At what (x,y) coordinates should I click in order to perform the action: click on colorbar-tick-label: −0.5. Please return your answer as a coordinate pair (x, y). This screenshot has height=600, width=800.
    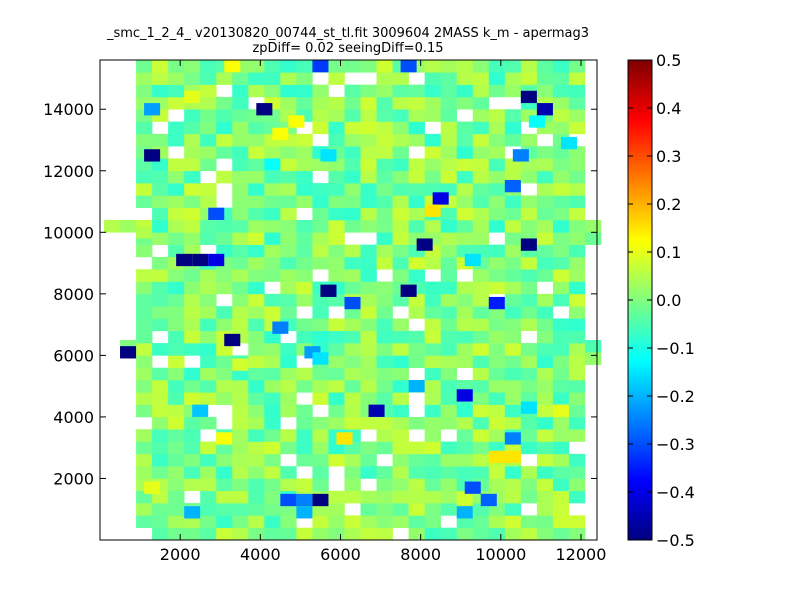
    Looking at the image, I should click on (675, 540).